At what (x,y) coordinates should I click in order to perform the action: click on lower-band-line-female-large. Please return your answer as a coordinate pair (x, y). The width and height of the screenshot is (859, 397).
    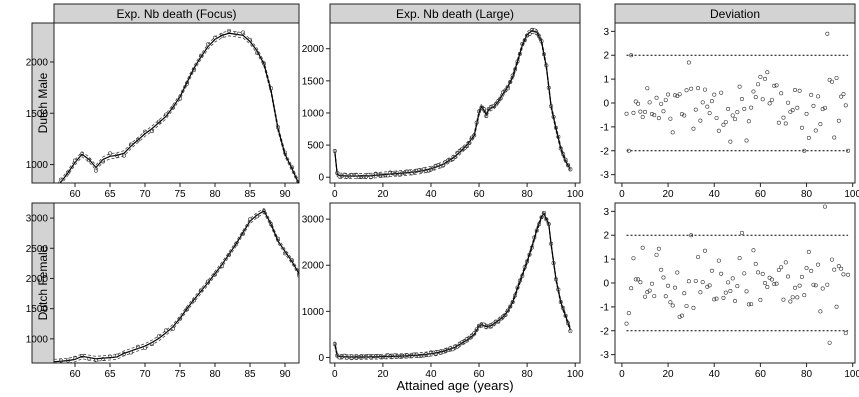
    Looking at the image, I should click on (452, 287).